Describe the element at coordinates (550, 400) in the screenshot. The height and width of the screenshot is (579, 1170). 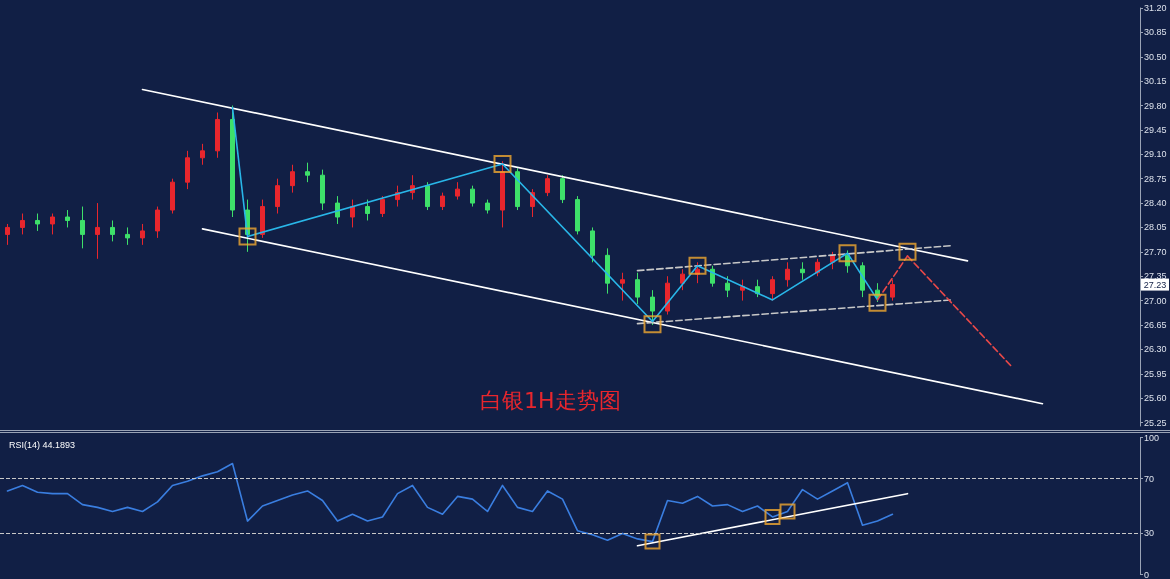
I see `text: 白银1H走势图` at that location.